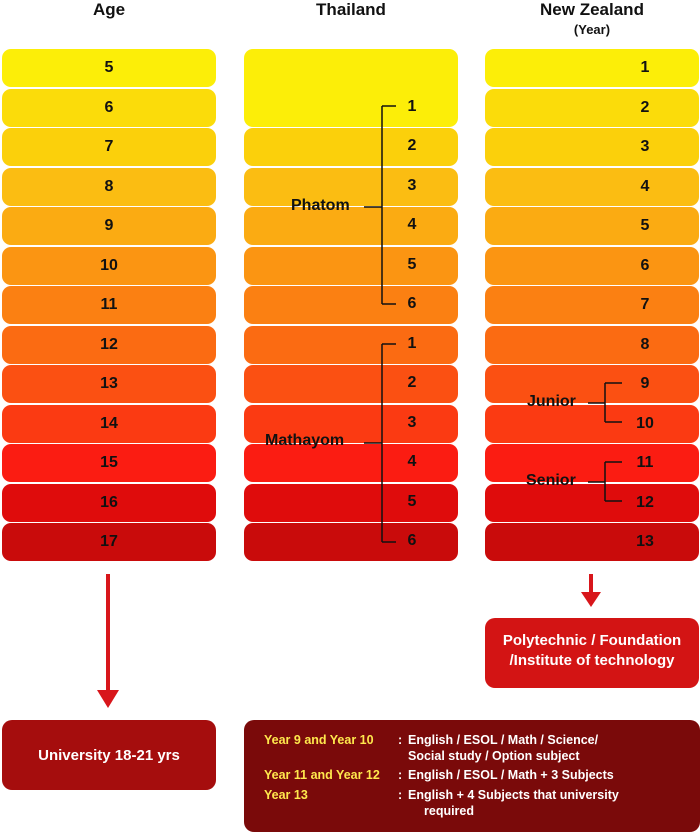  Describe the element at coordinates (320, 205) in the screenshot. I see `phatom-label: Phatom` at that location.